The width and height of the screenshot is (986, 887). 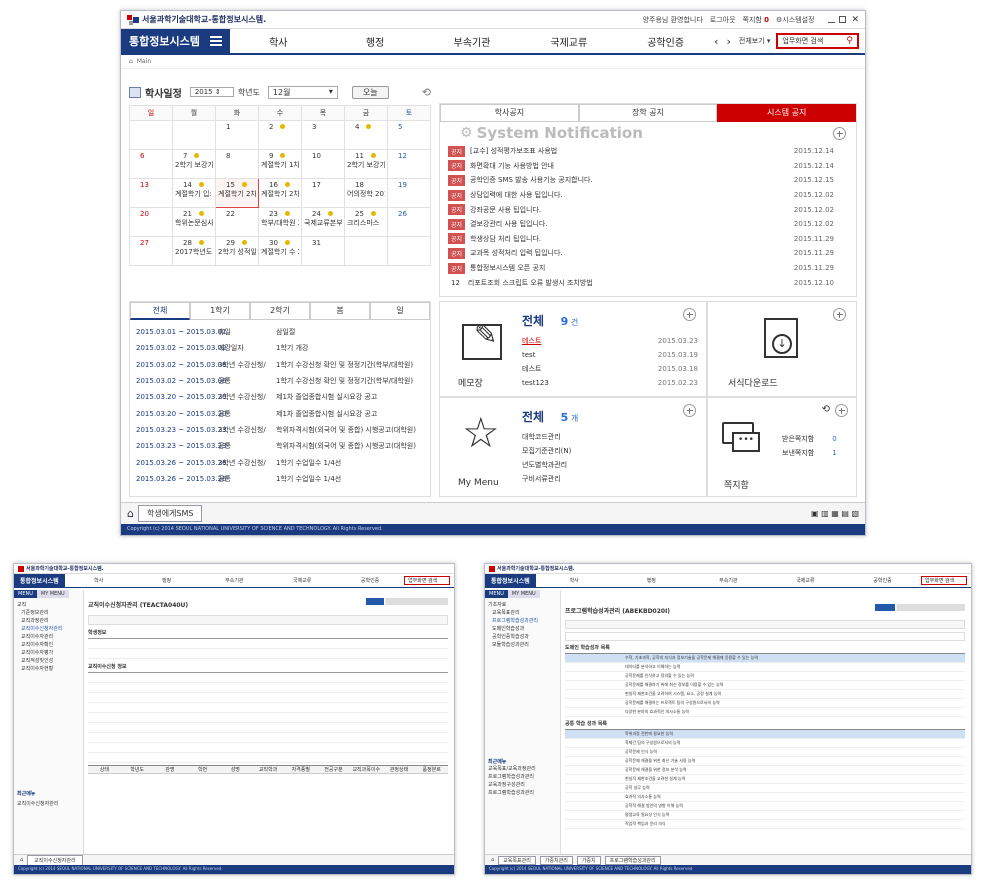 I want to click on schedule-tab: 일, so click(x=400, y=311).